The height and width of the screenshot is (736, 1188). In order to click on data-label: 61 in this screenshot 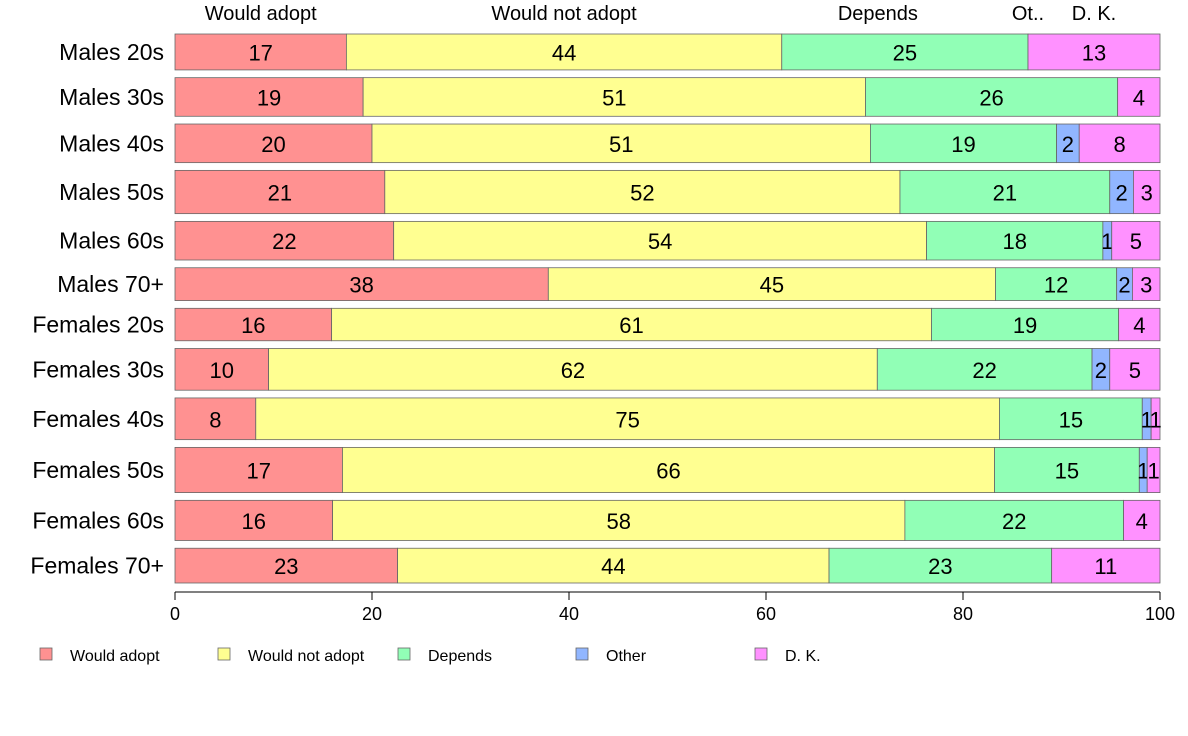, I will do `click(631, 325)`.